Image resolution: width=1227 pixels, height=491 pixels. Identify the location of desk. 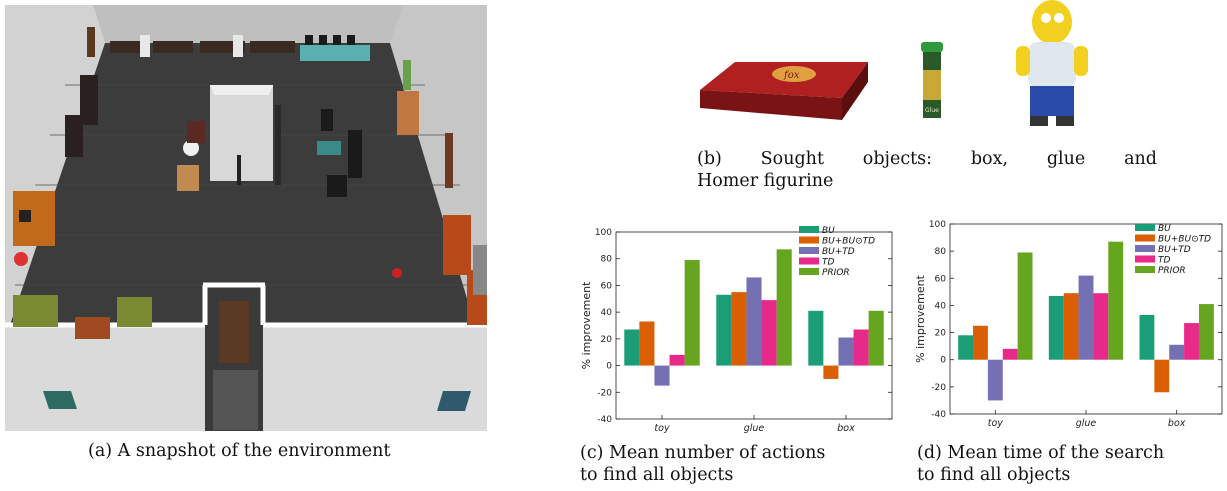
(129, 47).